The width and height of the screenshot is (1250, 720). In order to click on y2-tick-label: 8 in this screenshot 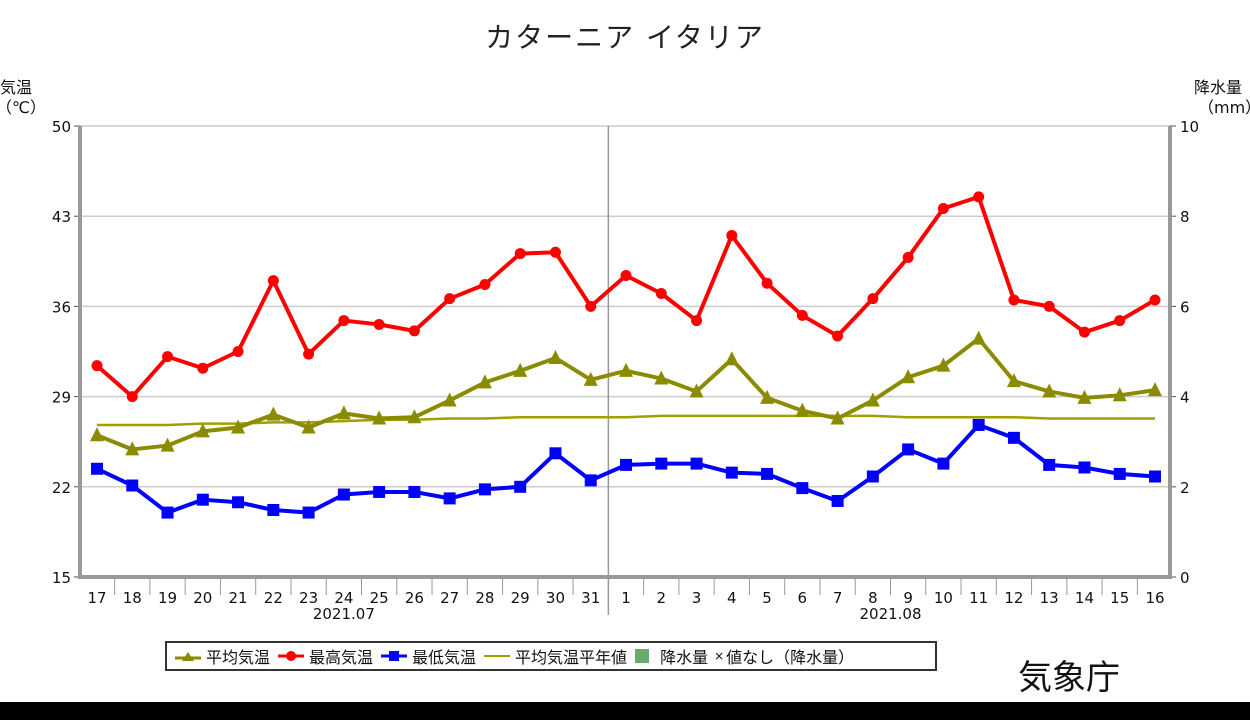, I will do `click(1185, 217)`.